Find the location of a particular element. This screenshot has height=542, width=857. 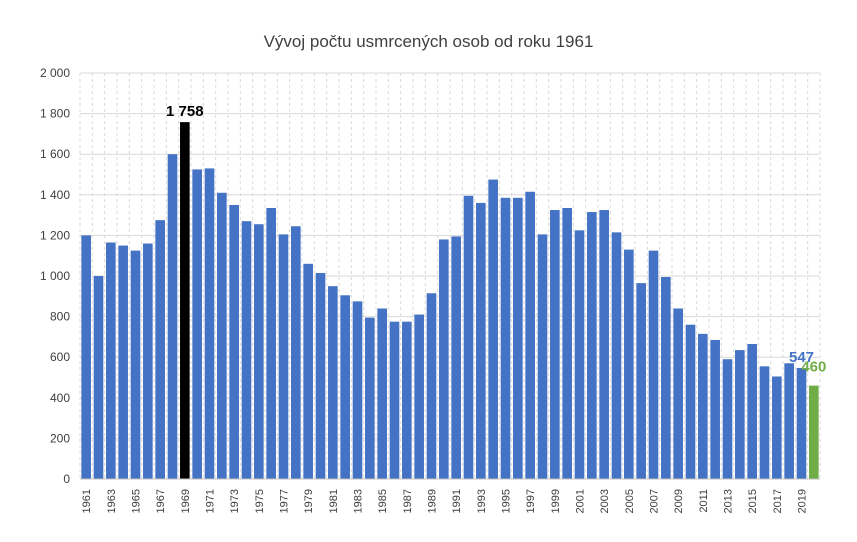

bar-1992 is located at coordinates (468, 337).